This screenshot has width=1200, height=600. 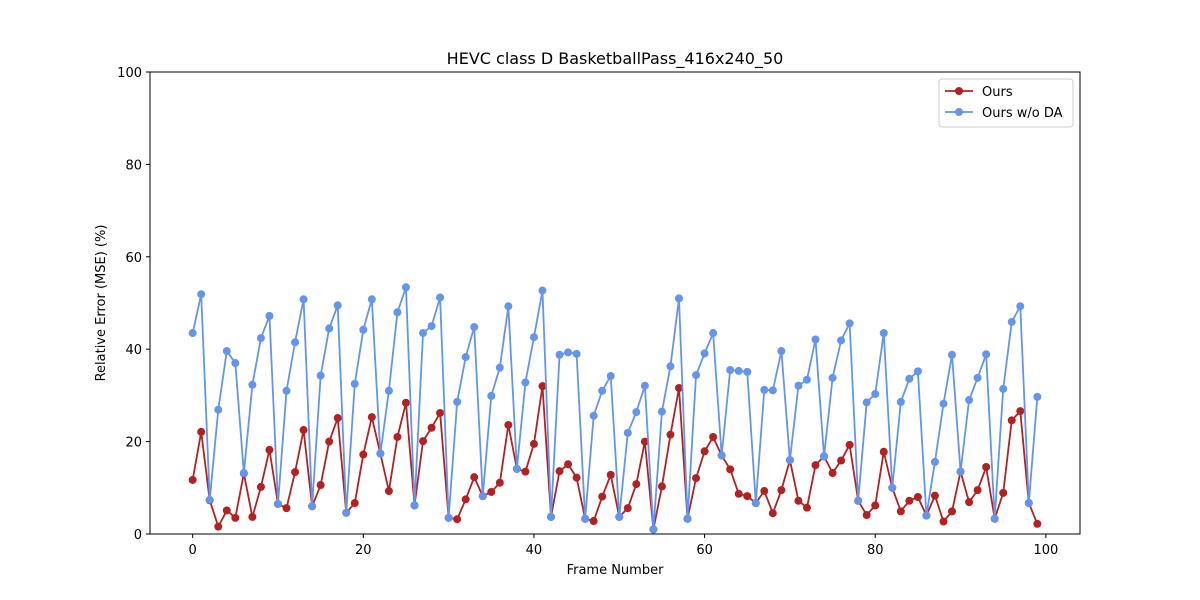 What do you see at coordinates (138, 535) in the screenshot?
I see `y-tick-label: 0` at bounding box center [138, 535].